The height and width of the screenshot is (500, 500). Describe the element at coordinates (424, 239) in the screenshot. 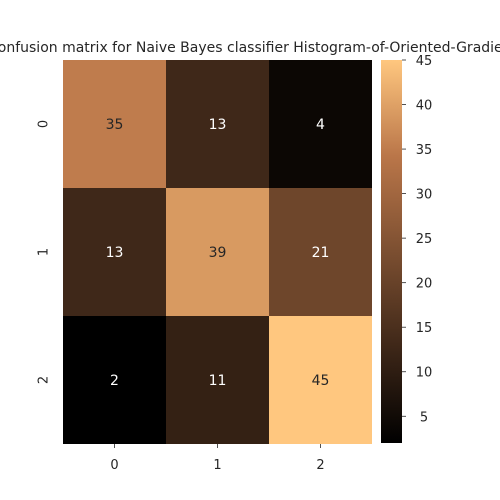

I see `colorbar-tick-label: 25` at that location.